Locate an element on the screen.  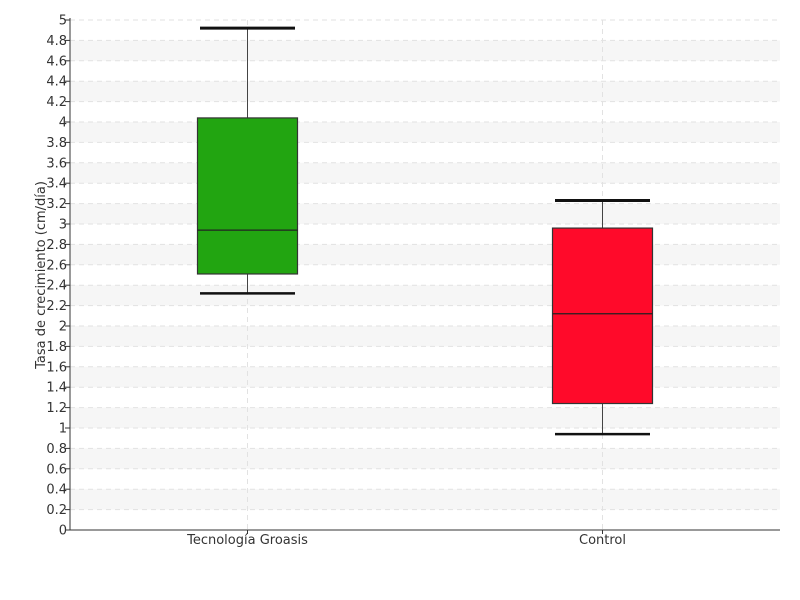
y-tick-label: 1 is located at coordinates (63, 429).